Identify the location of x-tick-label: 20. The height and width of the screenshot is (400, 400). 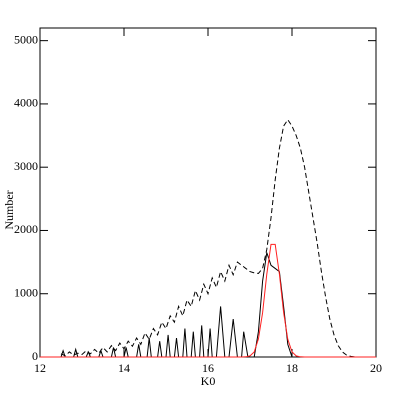
(376, 368).